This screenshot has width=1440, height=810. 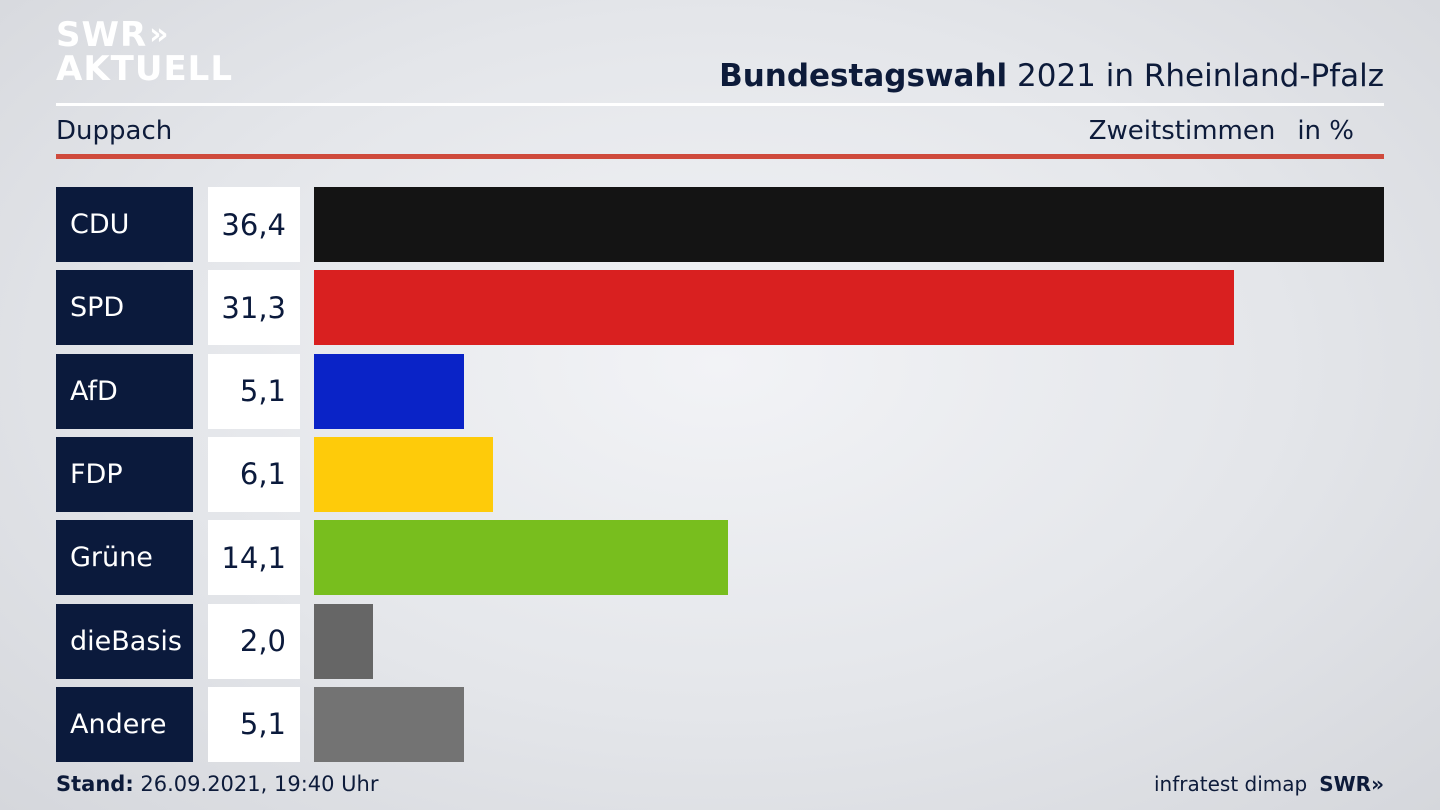 I want to click on logo-aktuell-text: AKTUELL, so click(x=145, y=69).